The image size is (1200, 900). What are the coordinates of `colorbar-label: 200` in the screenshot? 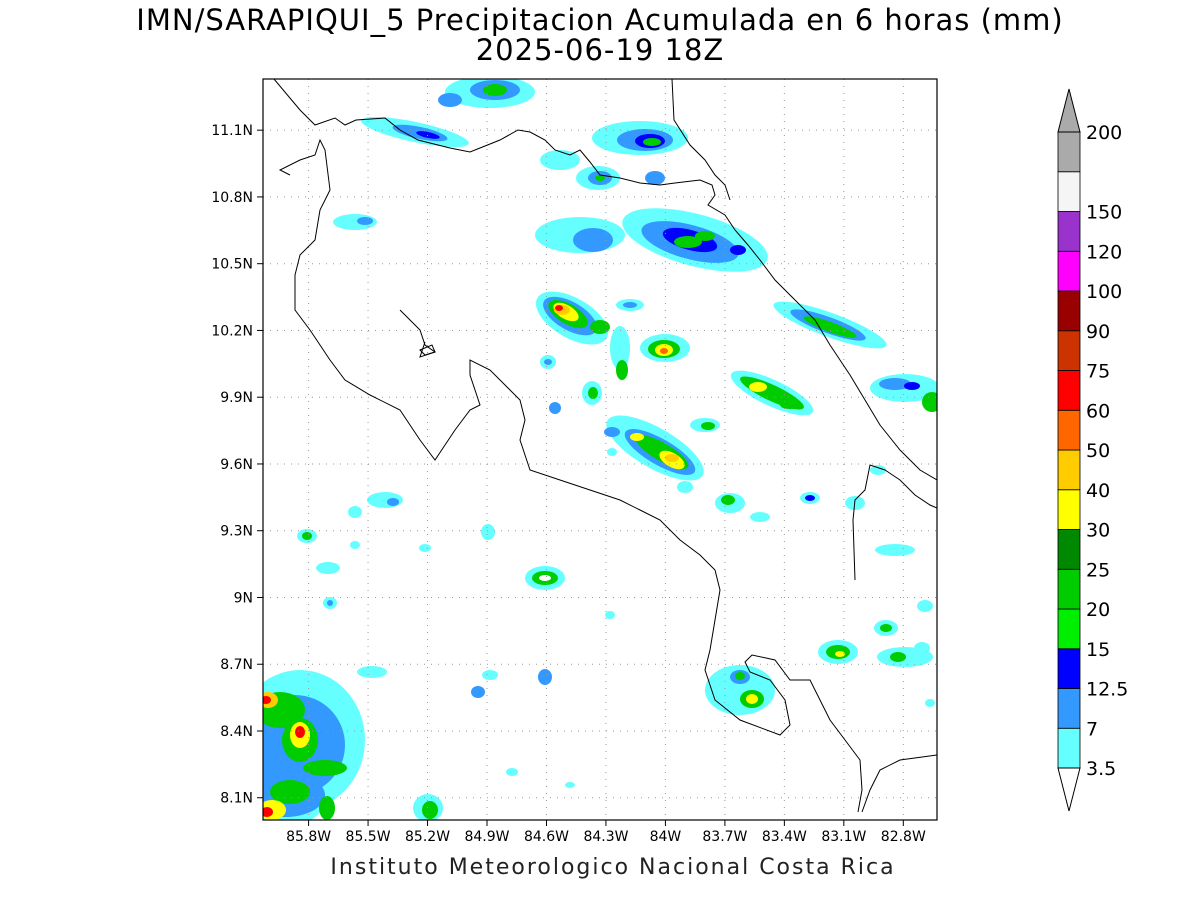 It's located at (1104, 133).